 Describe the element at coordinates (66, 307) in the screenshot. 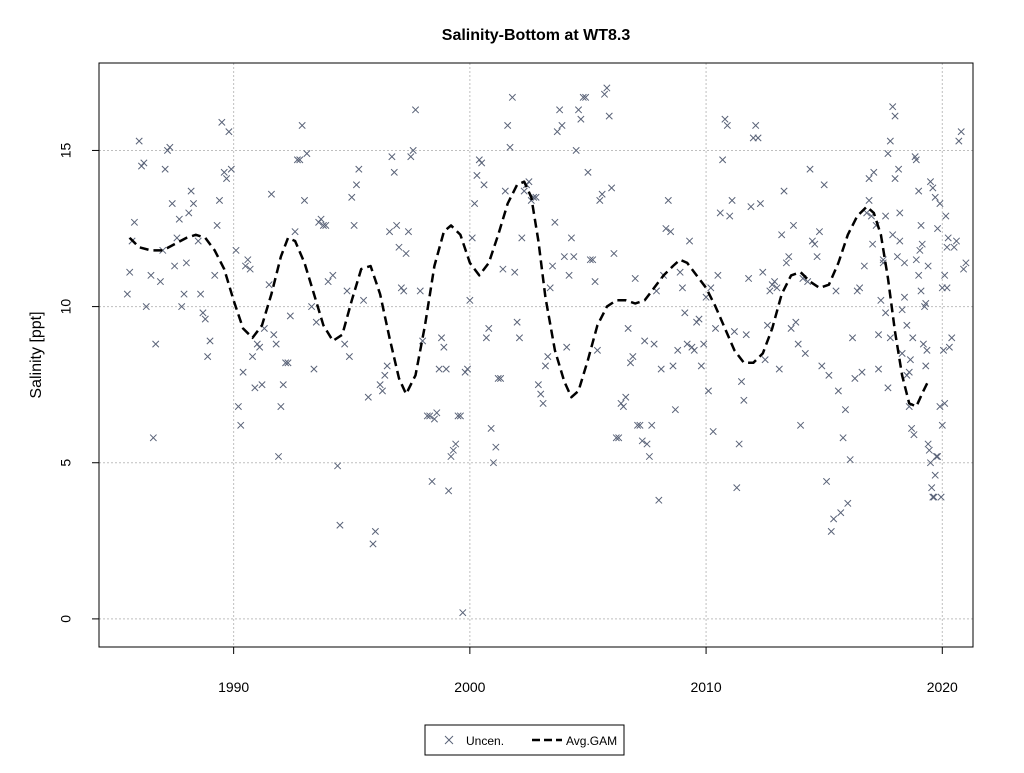

I see `y-tick-label: 10` at that location.